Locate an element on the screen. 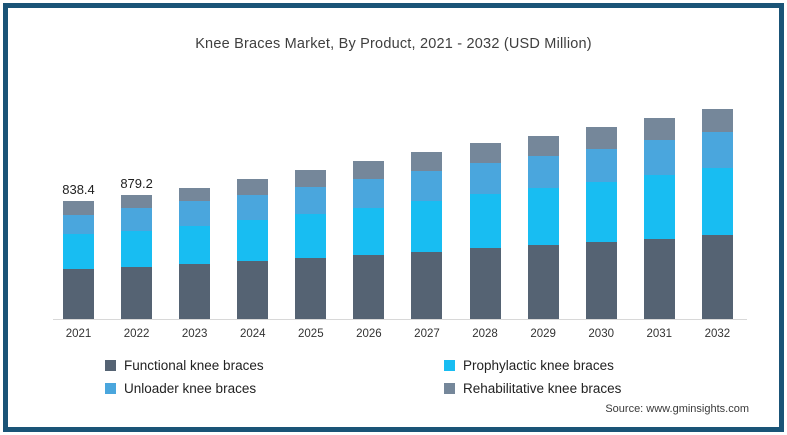 This screenshot has height=435, width=787. bar-column-2027: 2027 is located at coordinates (427, 245).